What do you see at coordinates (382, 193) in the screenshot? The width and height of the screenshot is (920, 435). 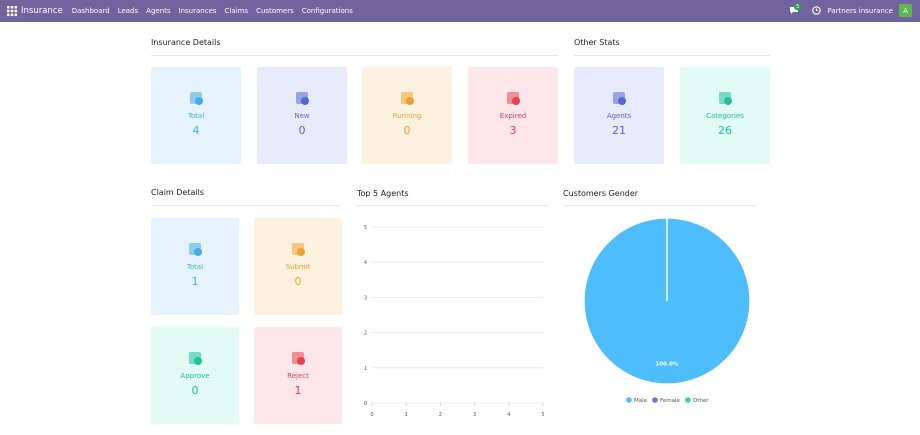 I see `chart-title: Top 5 Agents` at bounding box center [382, 193].